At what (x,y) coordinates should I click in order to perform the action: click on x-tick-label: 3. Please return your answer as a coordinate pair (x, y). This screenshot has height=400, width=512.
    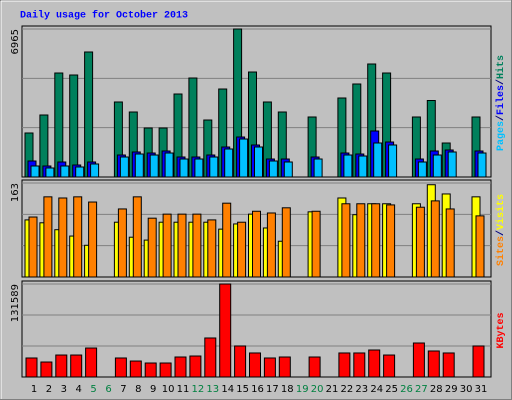
    Looking at the image, I should click on (64, 389).